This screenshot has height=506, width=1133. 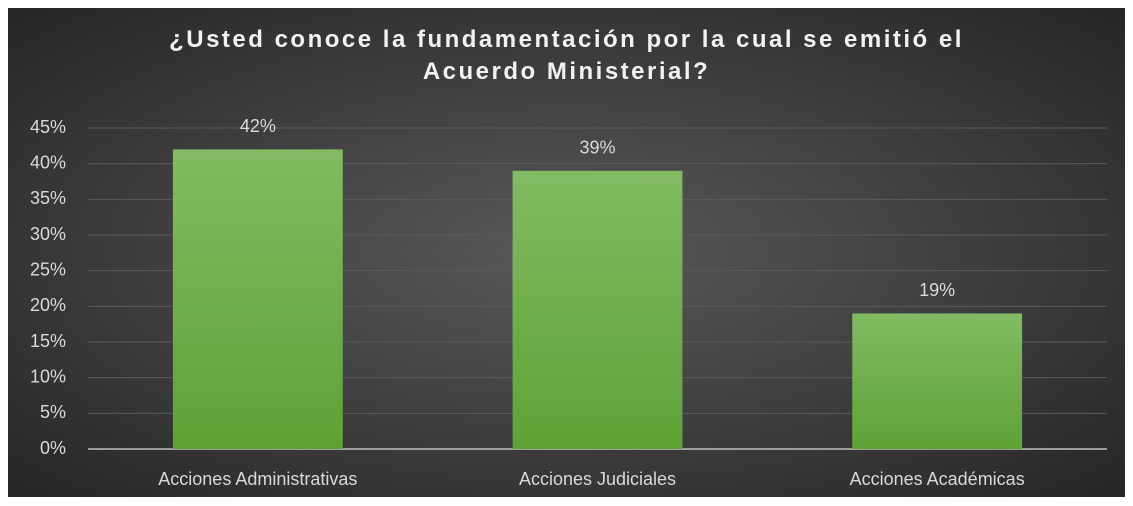 I want to click on y-tick-label: 45%, so click(x=48, y=127).